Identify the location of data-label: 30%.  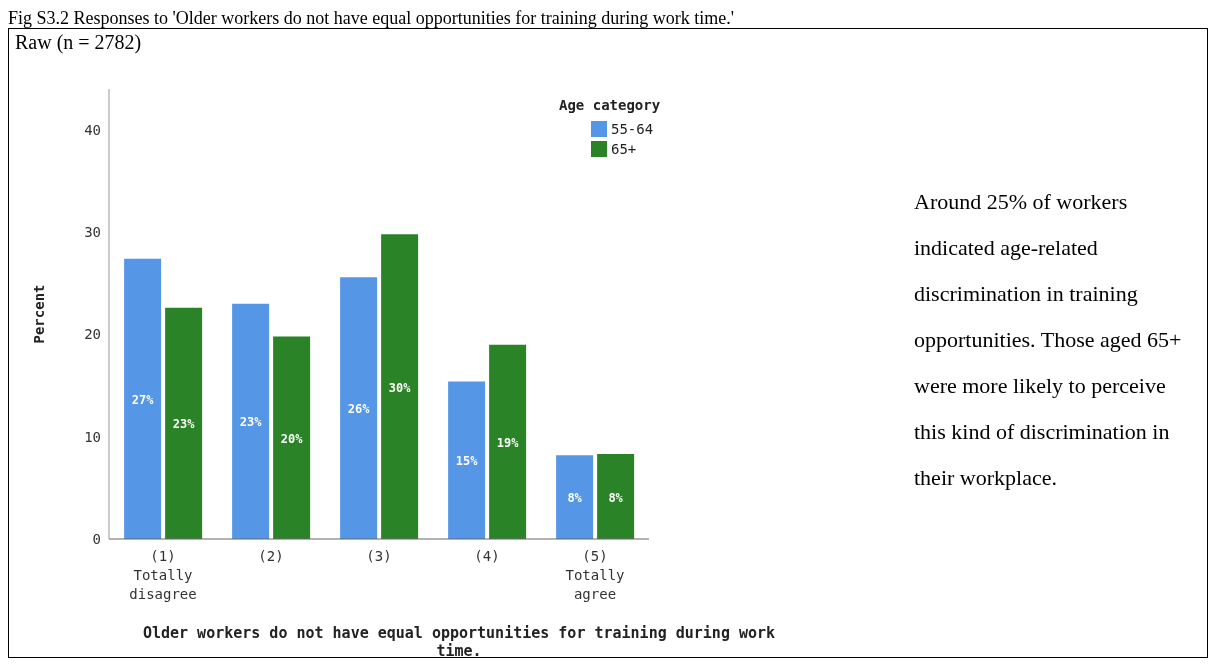
(400, 387).